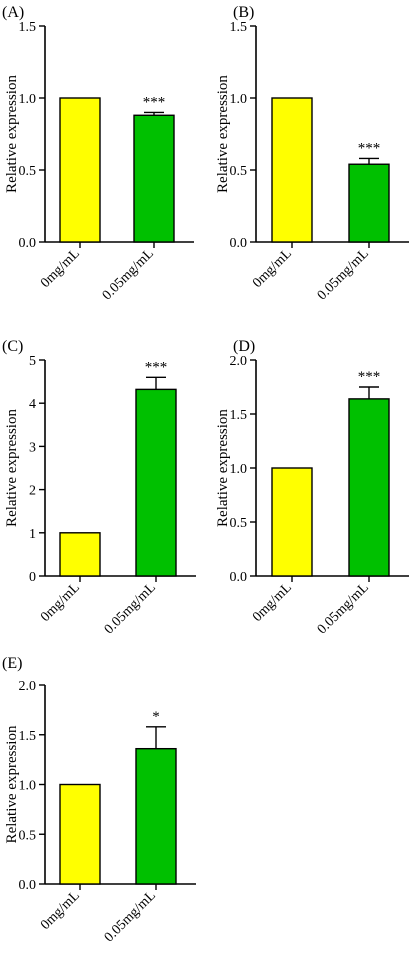 The image size is (413, 953). Describe the element at coordinates (12, 346) in the screenshot. I see `panel-label: (C)` at that location.